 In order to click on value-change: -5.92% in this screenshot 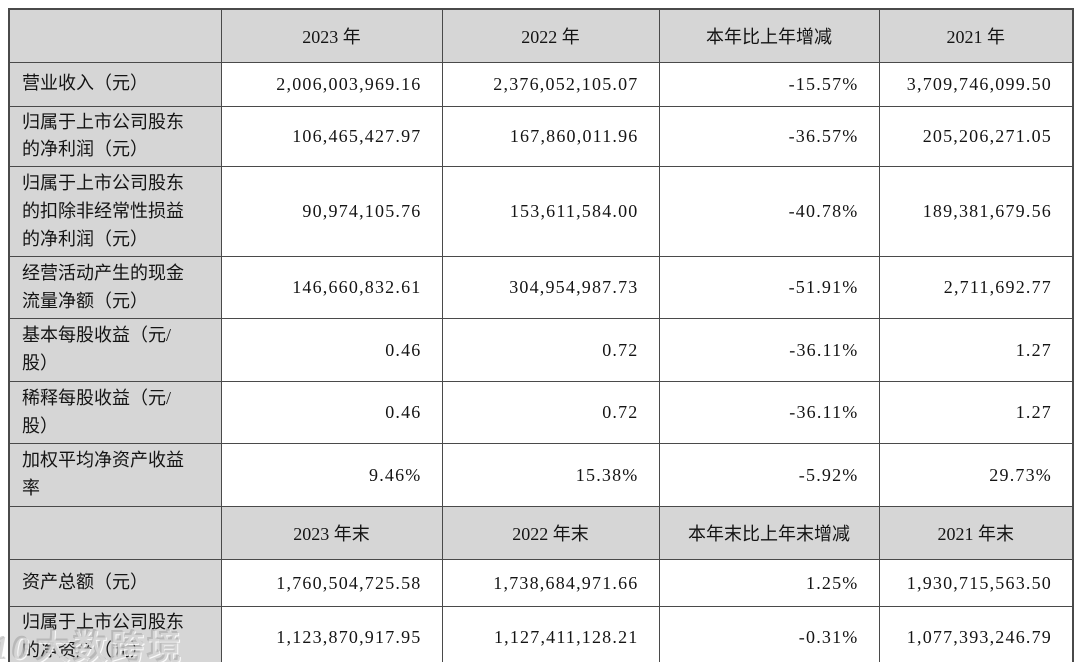, I will do `click(769, 475)`.